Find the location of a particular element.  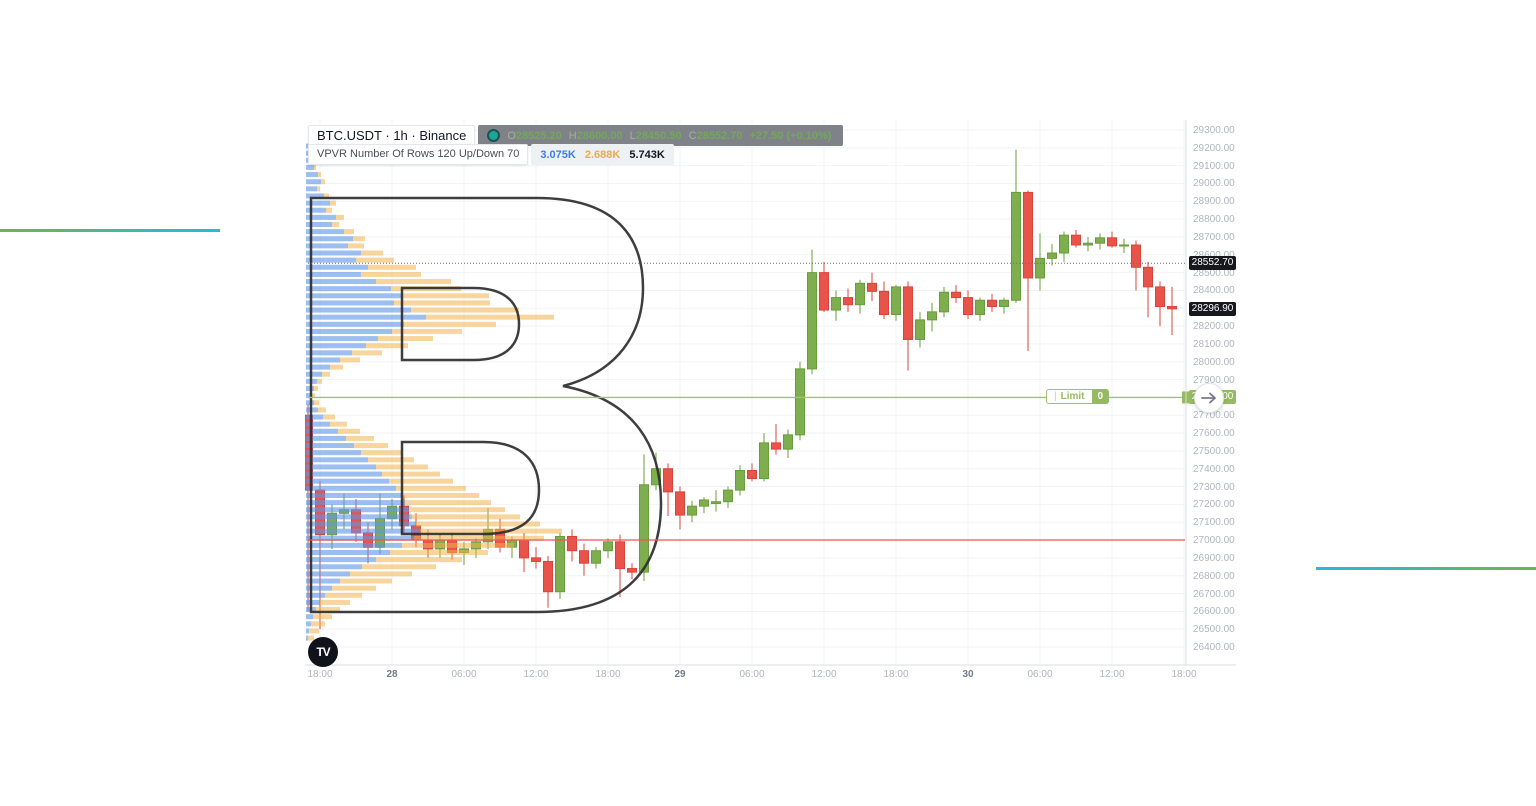

price-axis-label: 27900.00 is located at coordinates (1214, 380).